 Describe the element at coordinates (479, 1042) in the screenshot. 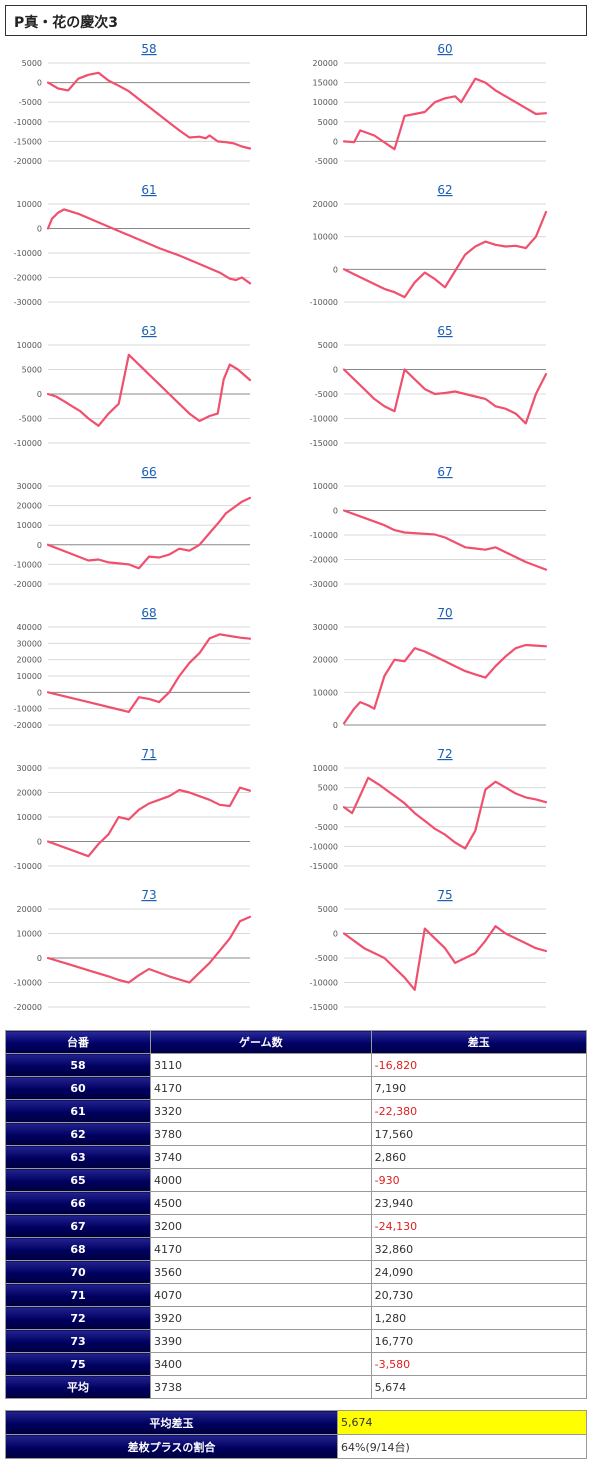

I see `header-difference: 差玉` at that location.